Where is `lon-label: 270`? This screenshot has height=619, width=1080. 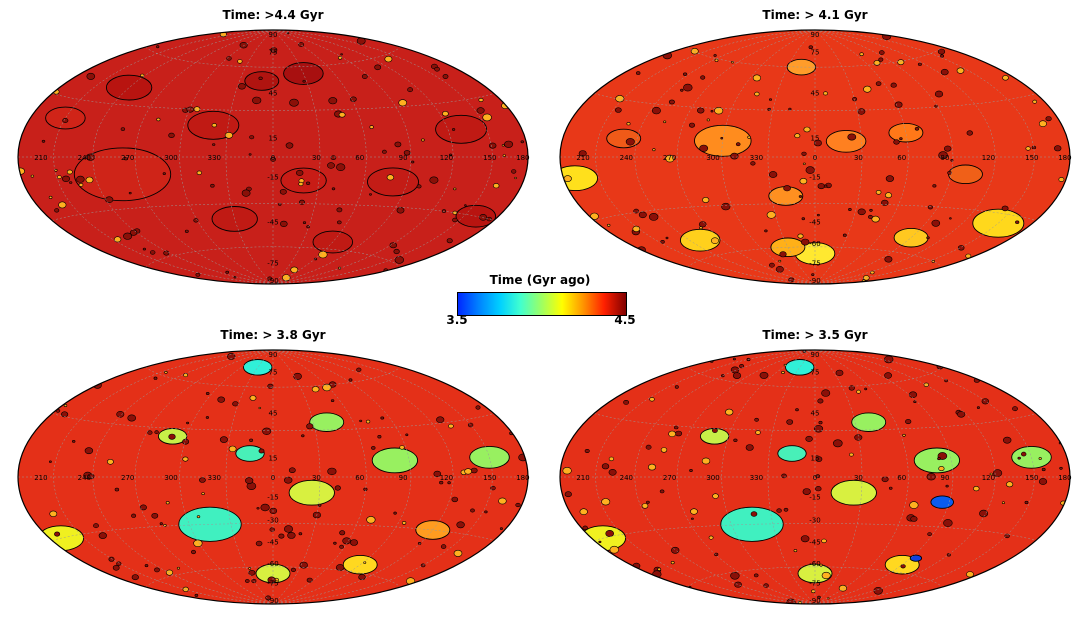 lon-label: 270 is located at coordinates (669, 478).